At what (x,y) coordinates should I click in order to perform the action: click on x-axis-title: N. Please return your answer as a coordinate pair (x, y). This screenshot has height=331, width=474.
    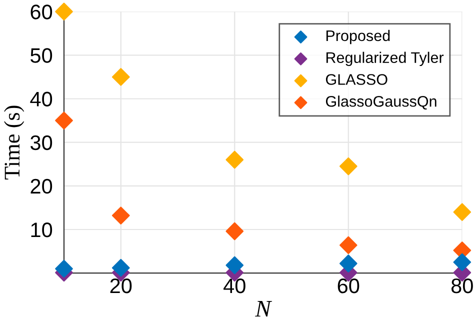
    Looking at the image, I should click on (263, 309).